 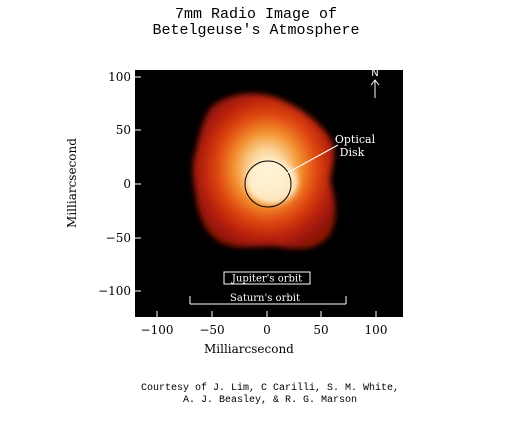 I want to click on jupiter-orbit-box, so click(x=267, y=278).